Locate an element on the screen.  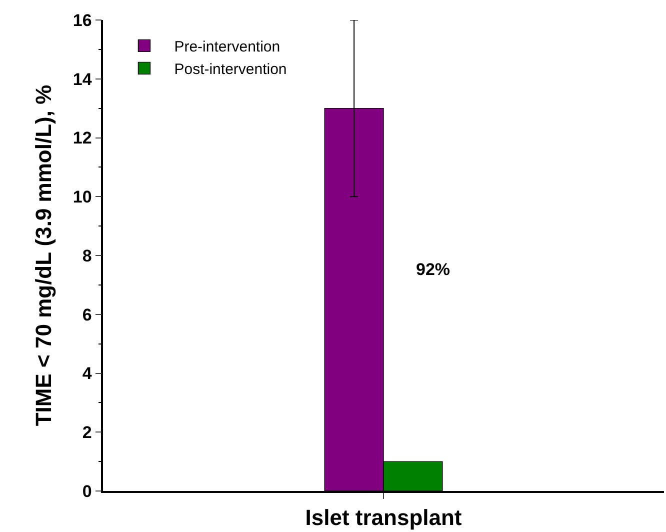
y-tick-label: 0 is located at coordinates (87, 491).